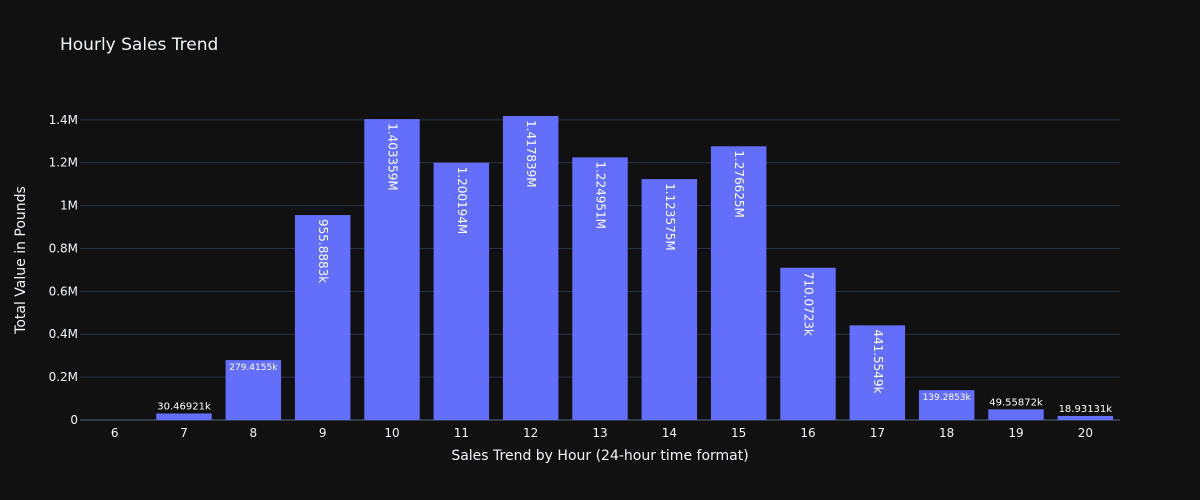 The width and height of the screenshot is (1200, 500). What do you see at coordinates (462, 201) in the screenshot?
I see `bar-data-label: 1.200194M` at bounding box center [462, 201].